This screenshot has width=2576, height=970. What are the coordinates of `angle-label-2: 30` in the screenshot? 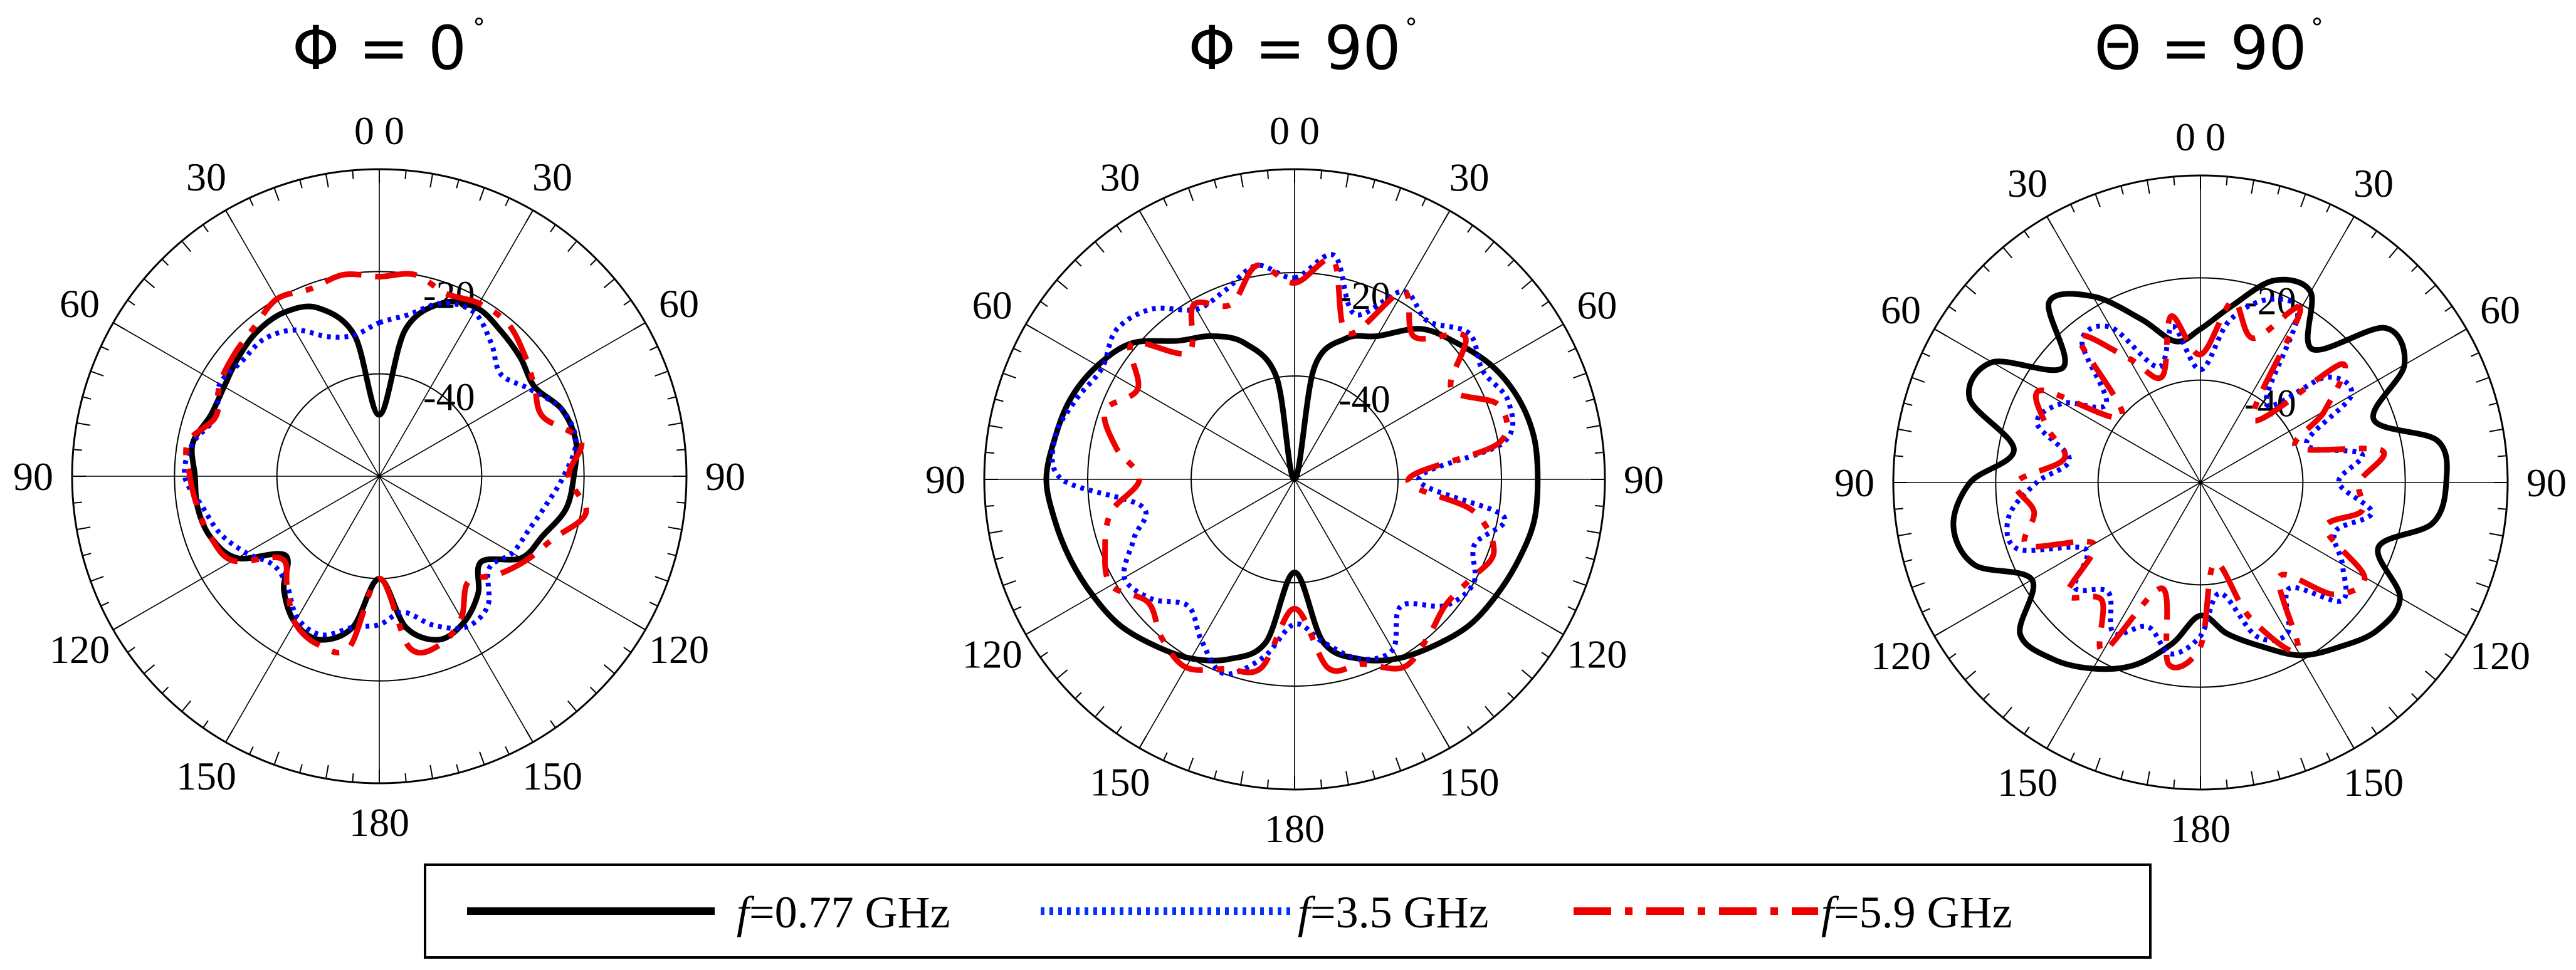 It's located at (206, 177).